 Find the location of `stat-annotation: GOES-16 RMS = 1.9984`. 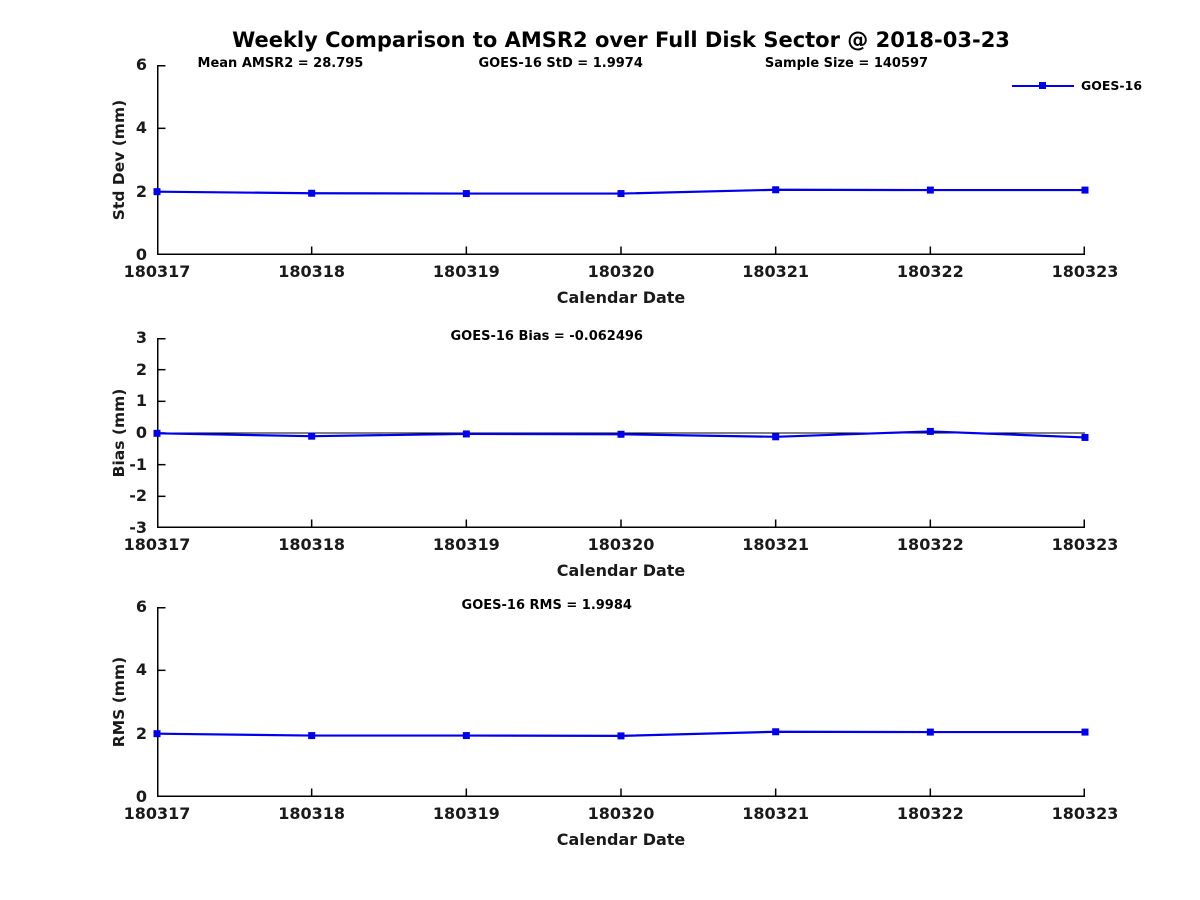

stat-annotation: GOES-16 RMS = 1.9984 is located at coordinates (546, 605).